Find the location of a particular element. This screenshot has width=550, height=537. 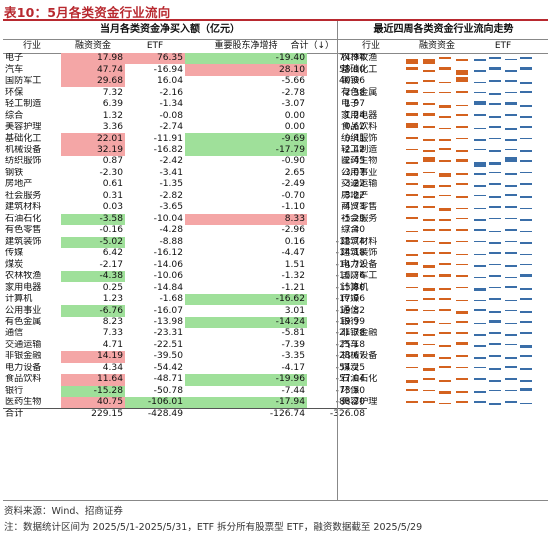

etf-cell: -3.41 is located at coordinates (171, 172).